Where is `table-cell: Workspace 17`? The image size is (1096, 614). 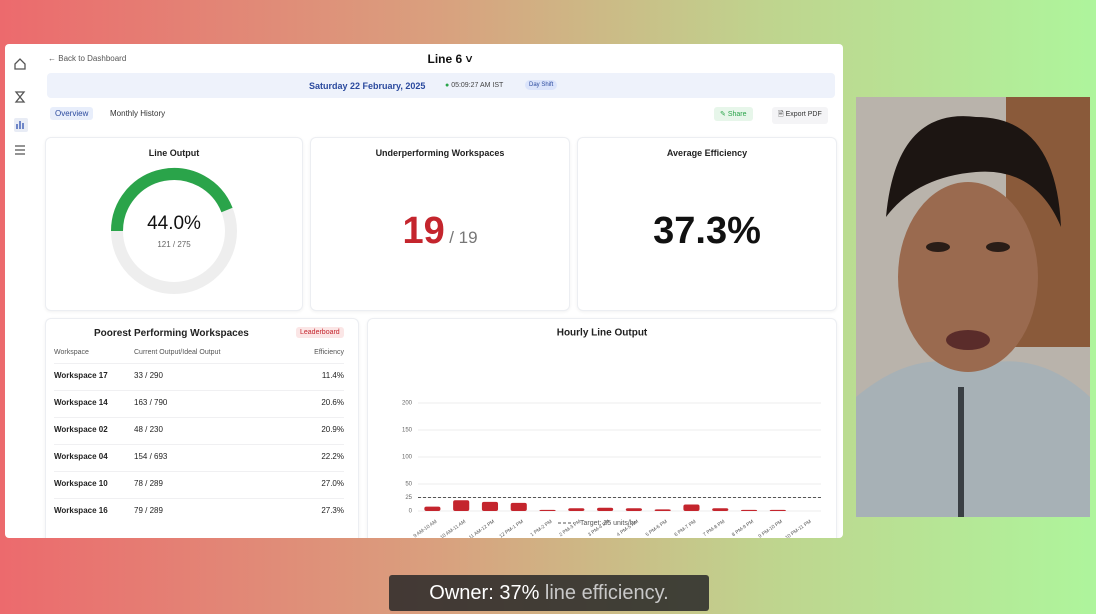
table-cell: Workspace 17 is located at coordinates (81, 375).